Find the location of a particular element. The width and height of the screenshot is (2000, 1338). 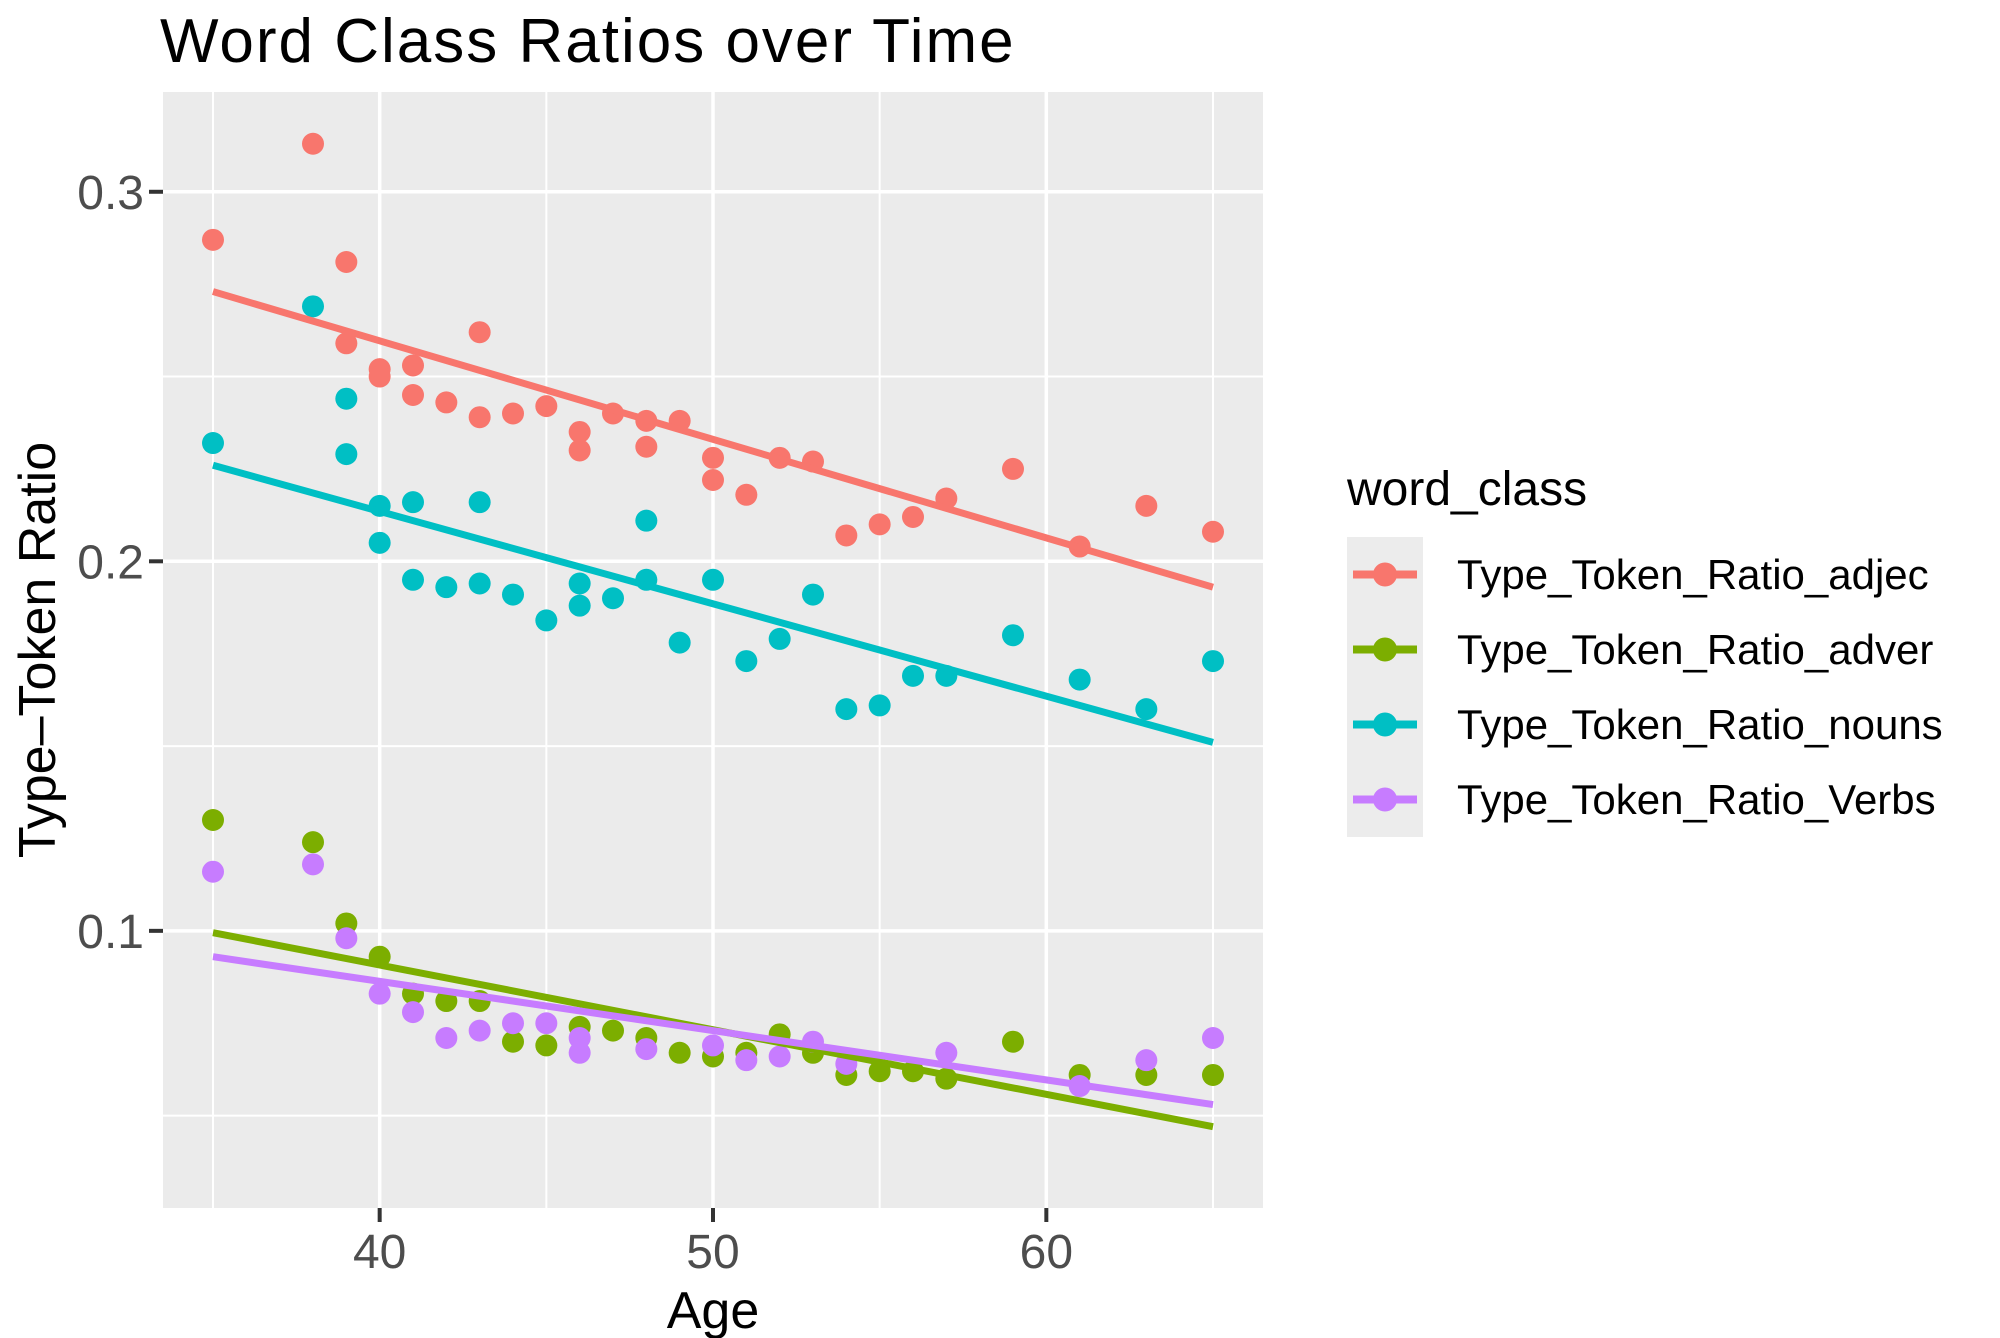

legend-item-label: Type_Token_Ratio_nouns is located at coordinates (1700, 724).